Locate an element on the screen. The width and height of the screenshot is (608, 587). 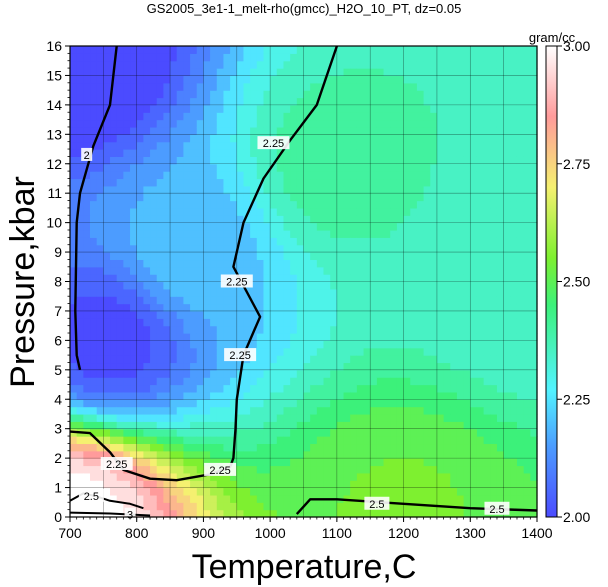
y-tick-label: 10 is located at coordinates (54, 223).